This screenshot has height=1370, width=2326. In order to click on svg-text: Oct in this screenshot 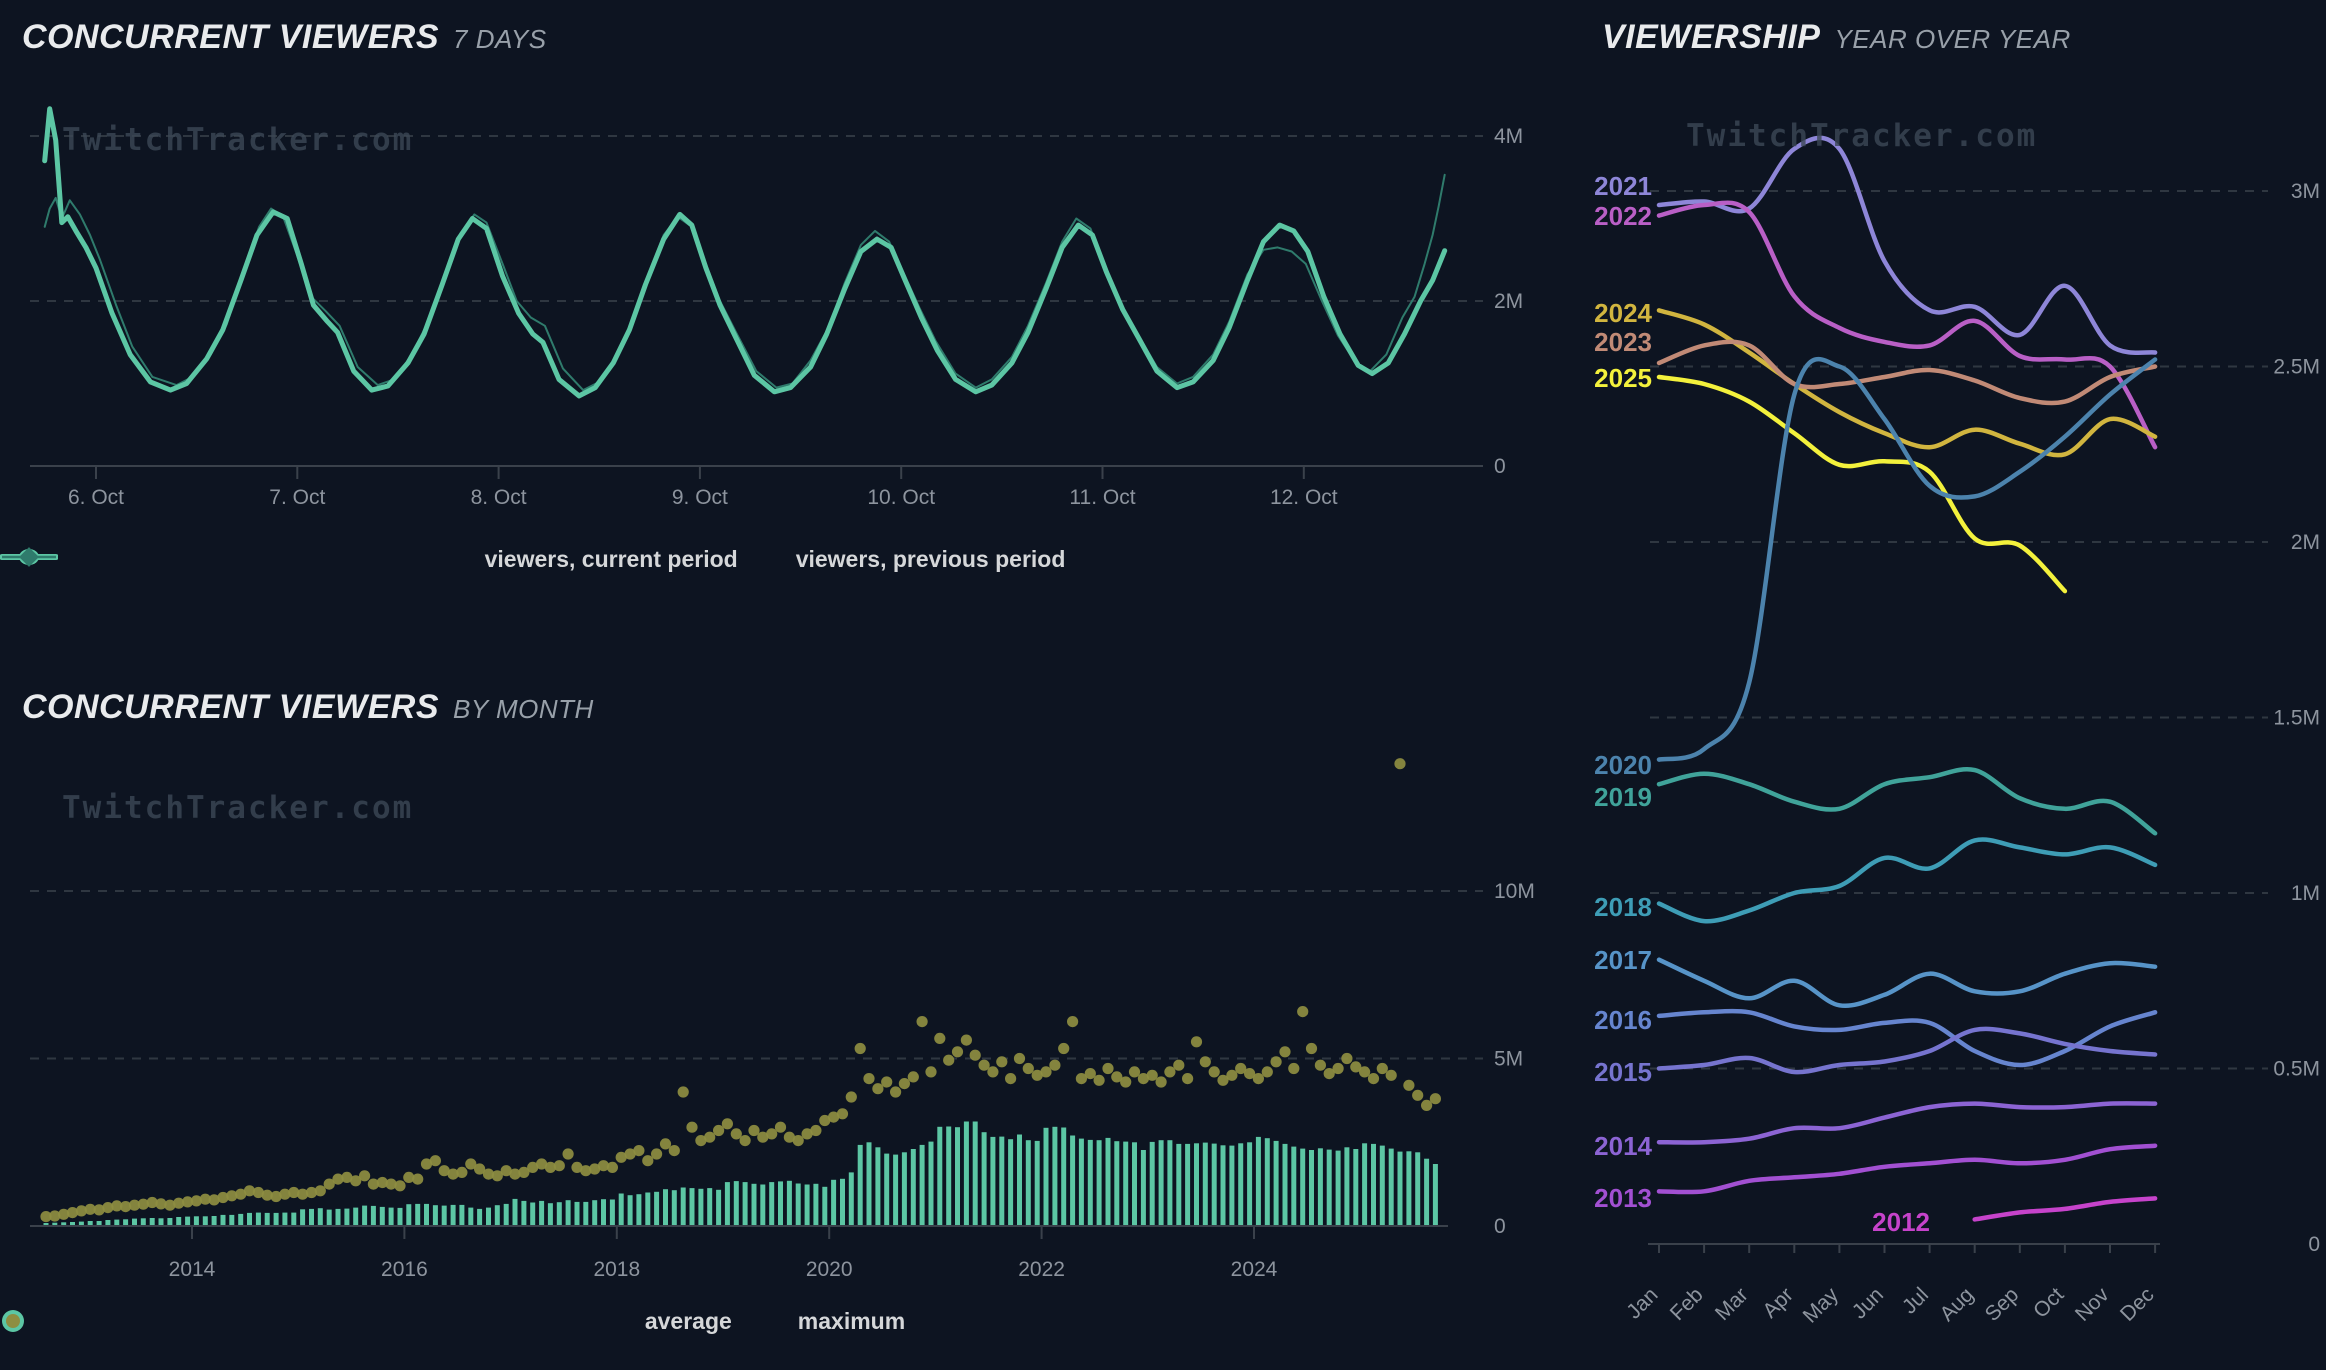, I will do `click(2048, 1302)`.